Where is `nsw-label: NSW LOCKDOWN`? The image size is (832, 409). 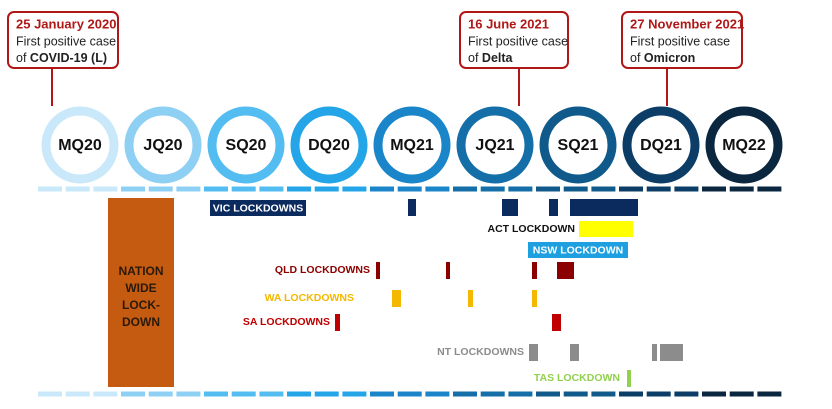 nsw-label: NSW LOCKDOWN is located at coordinates (578, 250).